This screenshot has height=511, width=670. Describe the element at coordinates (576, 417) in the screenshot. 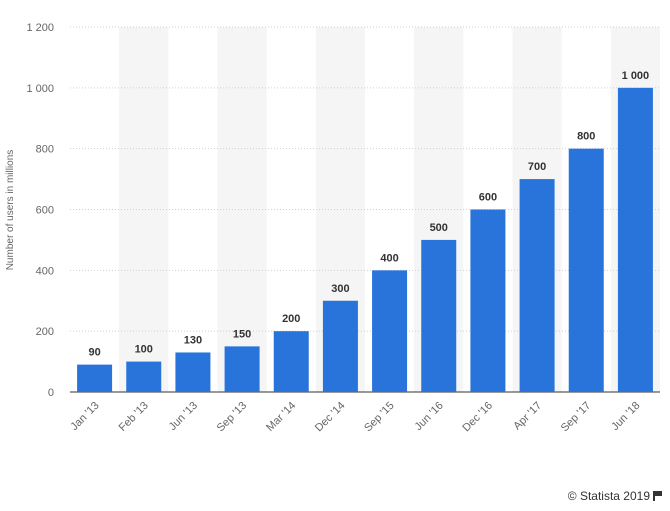

I see `x-tick-label: Sep '17` at that location.